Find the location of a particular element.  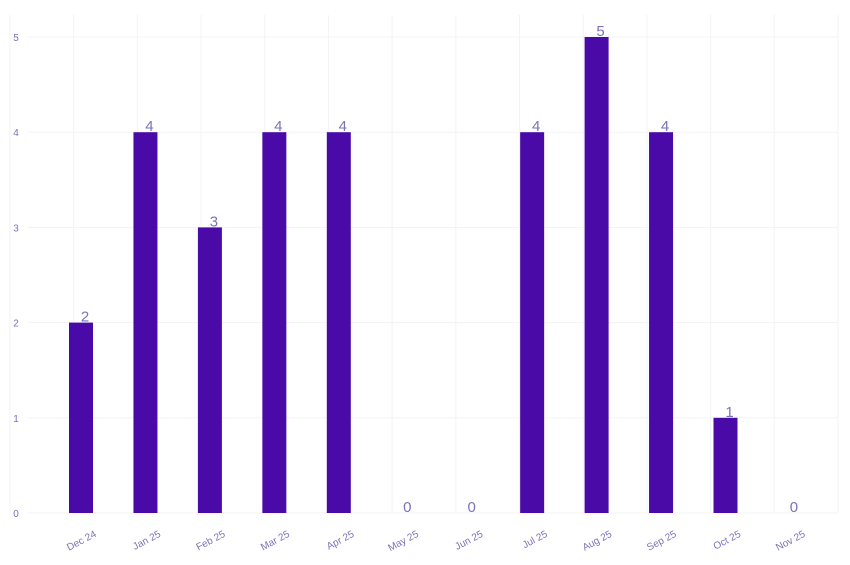

x-tick-label: Apr 25 is located at coordinates (341, 541).